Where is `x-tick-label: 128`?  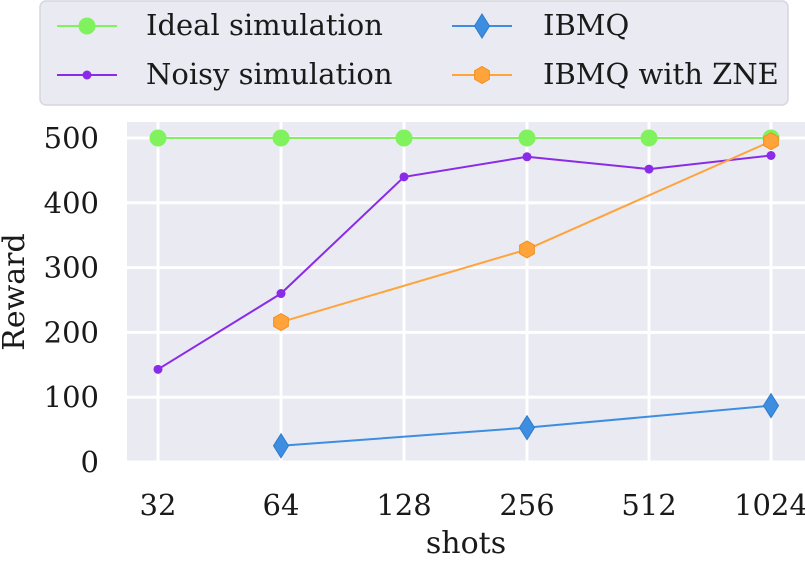 x-tick-label: 128 is located at coordinates (403, 505).